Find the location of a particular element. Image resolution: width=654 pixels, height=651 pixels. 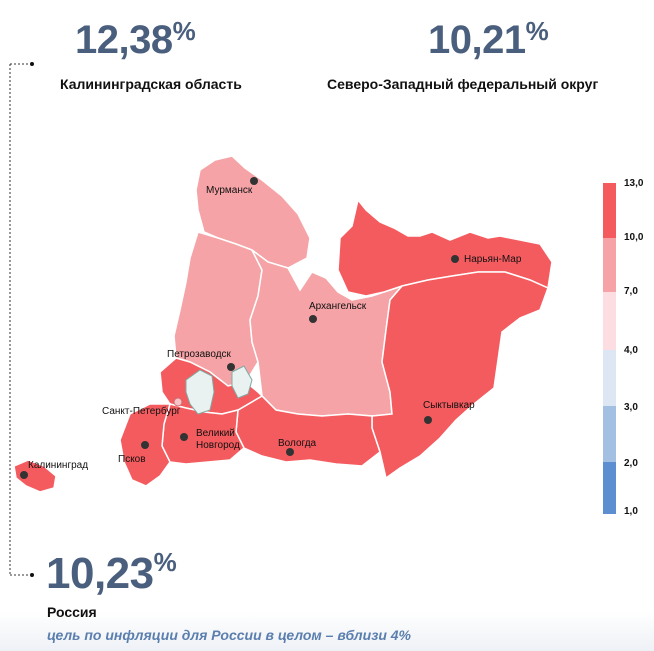

city-label-petrozavodsk: Петрозаводск is located at coordinates (199, 354).